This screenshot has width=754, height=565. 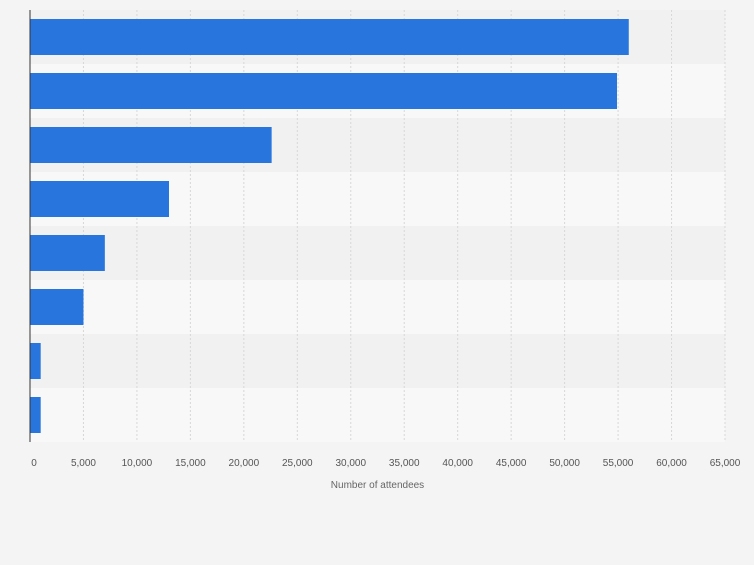 What do you see at coordinates (618, 463) in the screenshot?
I see `x-tick-label: 55,000` at bounding box center [618, 463].